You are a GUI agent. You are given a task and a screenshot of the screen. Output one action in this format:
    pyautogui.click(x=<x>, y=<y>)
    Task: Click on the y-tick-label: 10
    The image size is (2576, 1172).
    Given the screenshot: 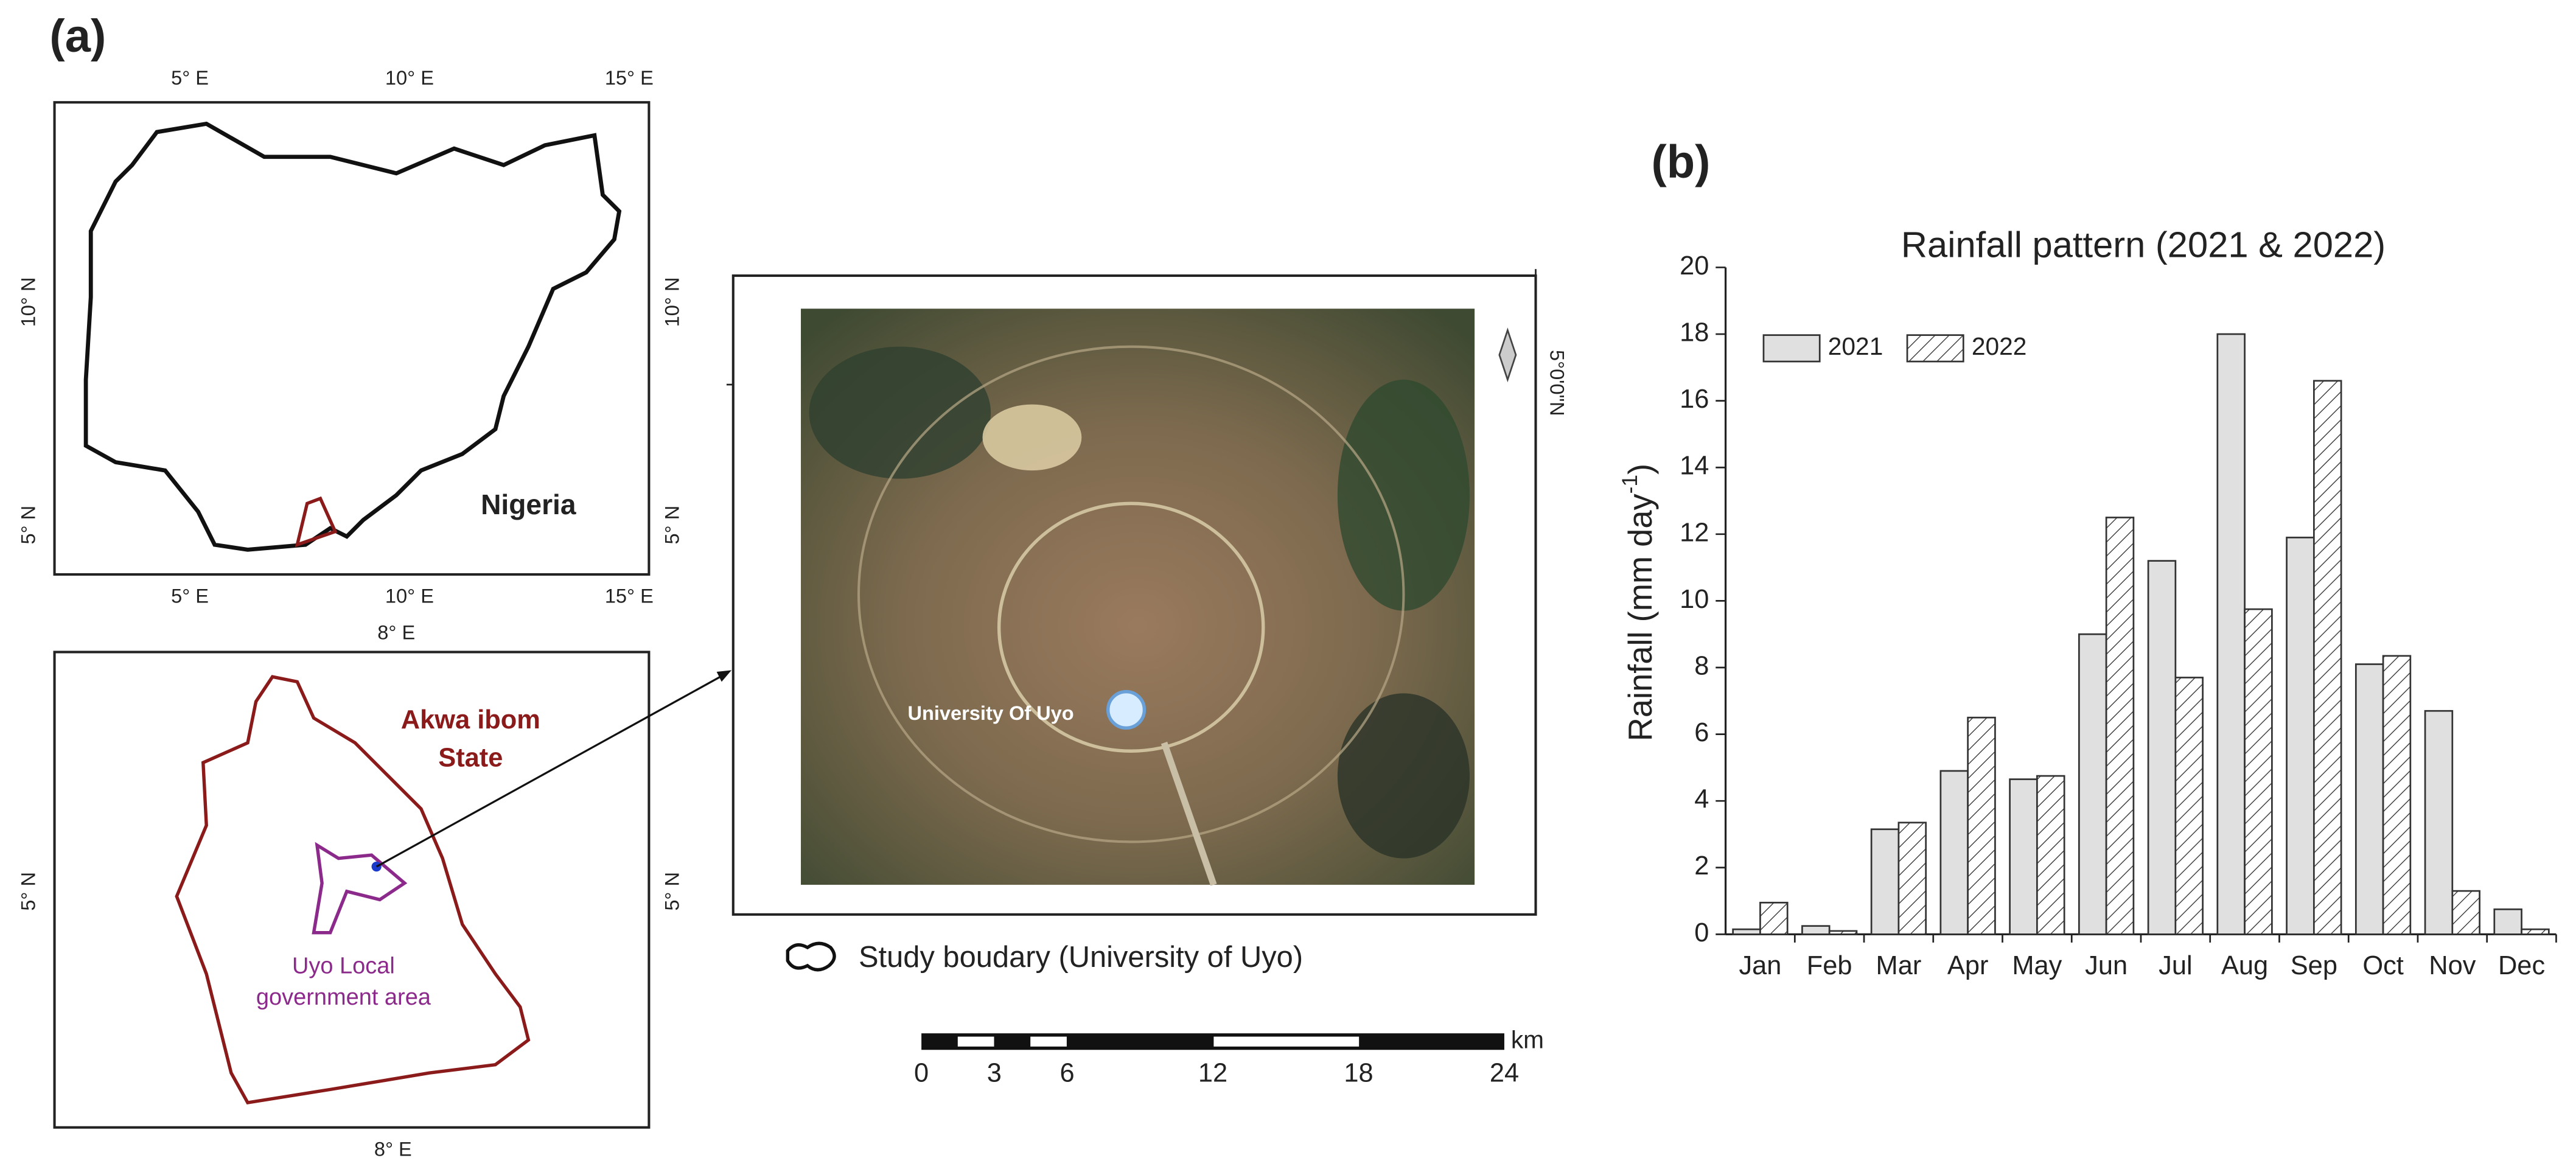 What is the action you would take?
    pyautogui.click(x=1694, y=599)
    